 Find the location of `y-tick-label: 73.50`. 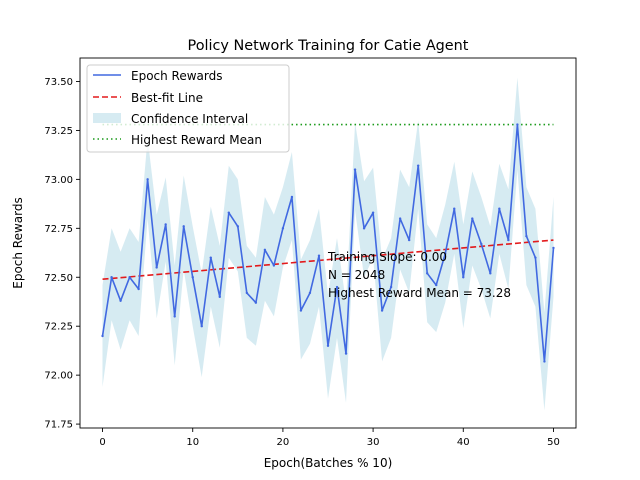

y-tick-label: 73.50 is located at coordinates (58, 82).